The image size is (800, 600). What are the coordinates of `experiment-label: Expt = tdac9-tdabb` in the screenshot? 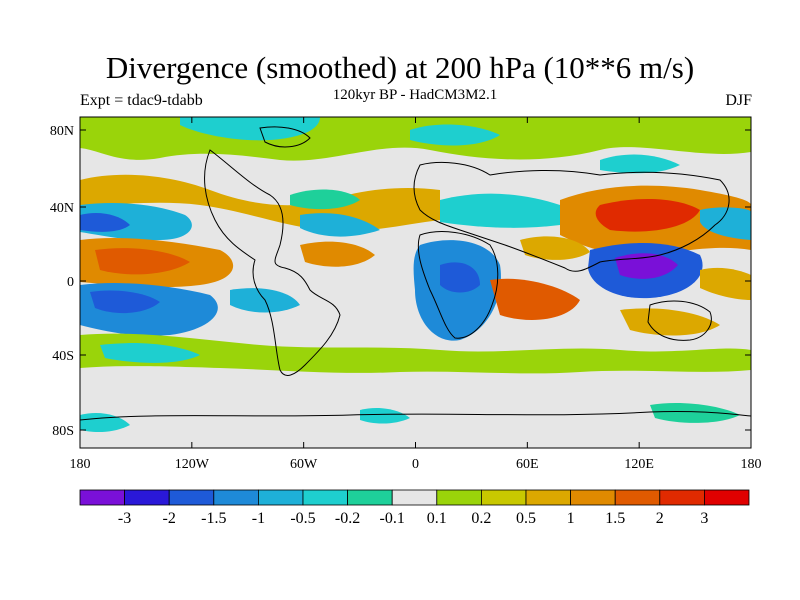 It's located at (141, 100).